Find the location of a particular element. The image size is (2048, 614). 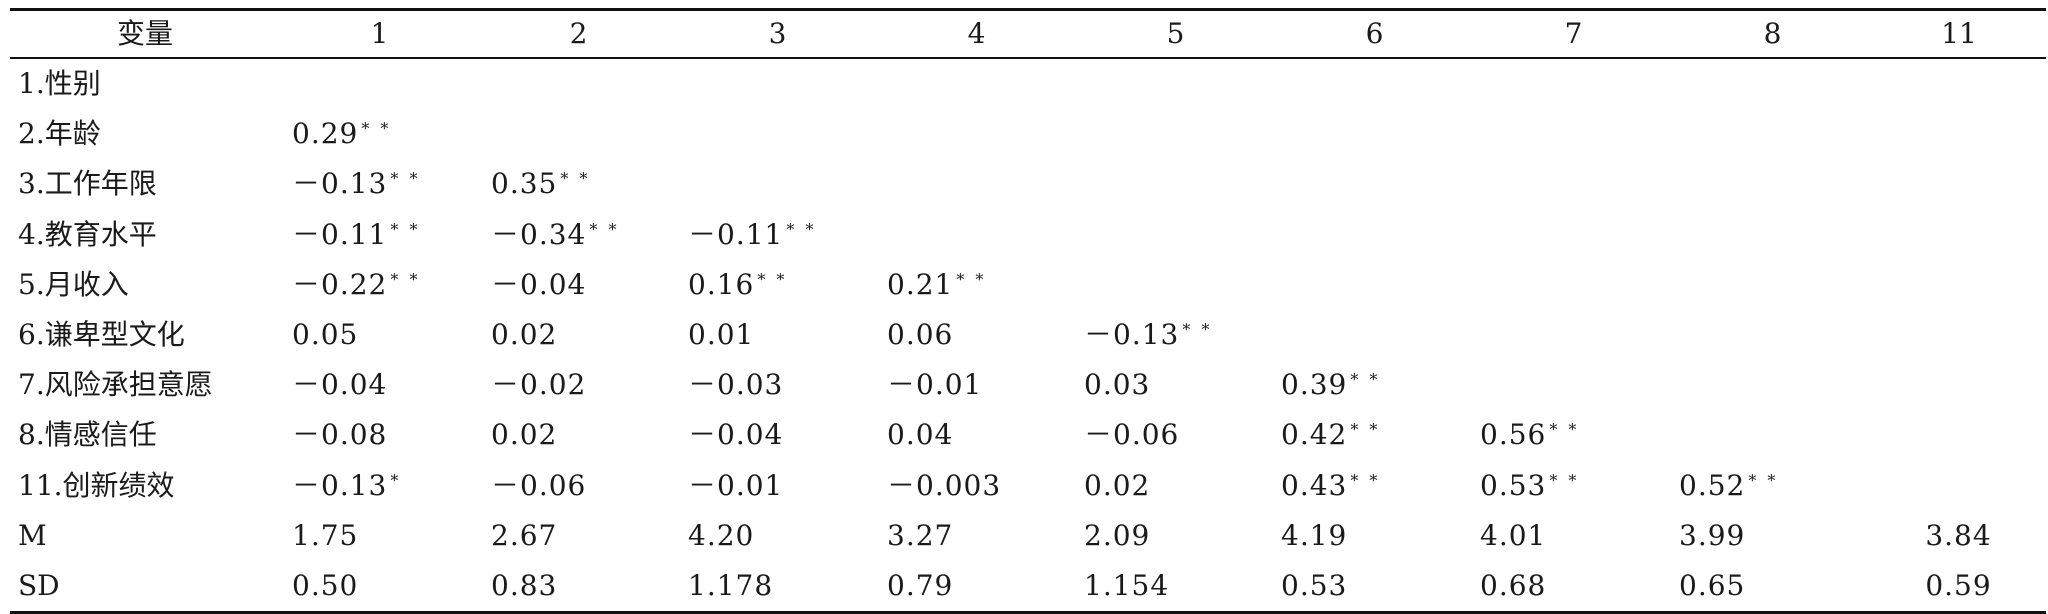

table-cell: －0.04 is located at coordinates (578, 285).